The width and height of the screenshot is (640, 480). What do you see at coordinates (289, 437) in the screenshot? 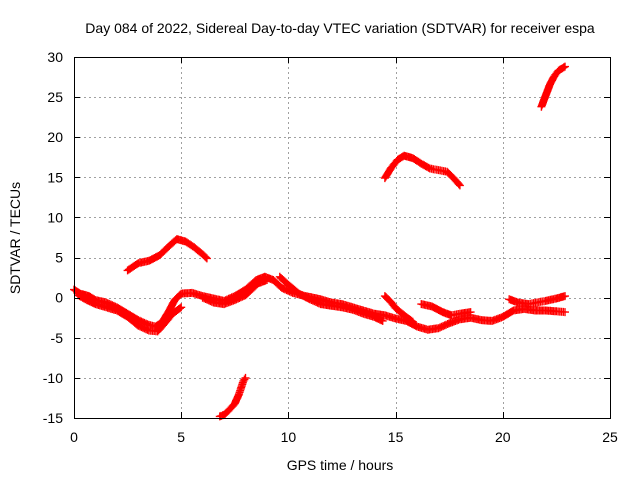
I see `x-tick-label: 10` at bounding box center [289, 437].